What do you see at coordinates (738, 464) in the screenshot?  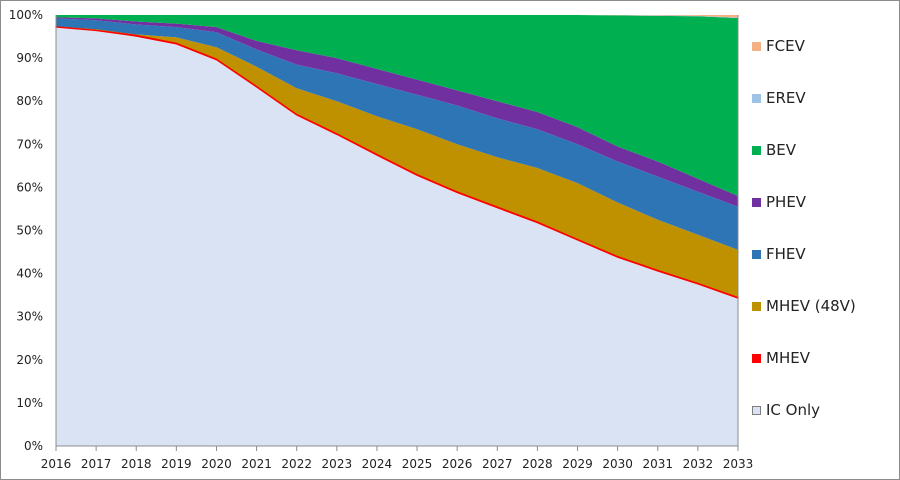 I see `x-tick-label: 2033` at bounding box center [738, 464].